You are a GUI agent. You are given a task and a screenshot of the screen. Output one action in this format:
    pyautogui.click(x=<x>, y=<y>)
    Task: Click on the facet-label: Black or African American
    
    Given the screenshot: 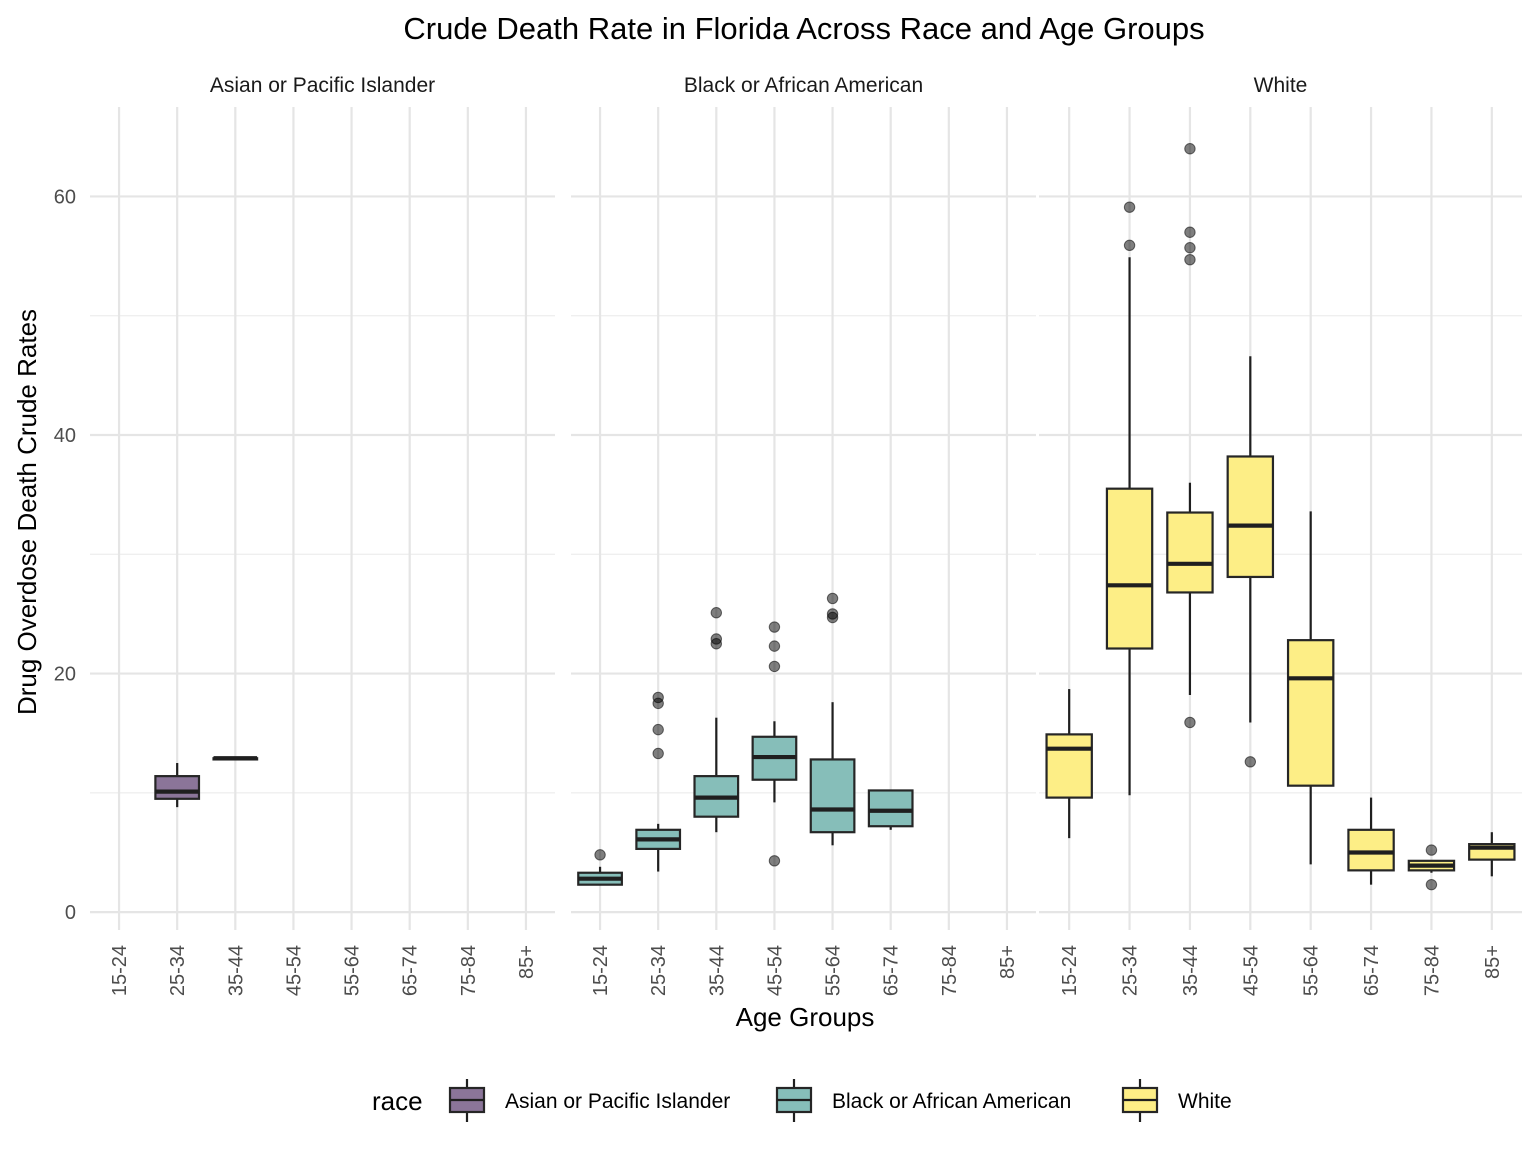 What is the action you would take?
    pyautogui.click(x=803, y=85)
    